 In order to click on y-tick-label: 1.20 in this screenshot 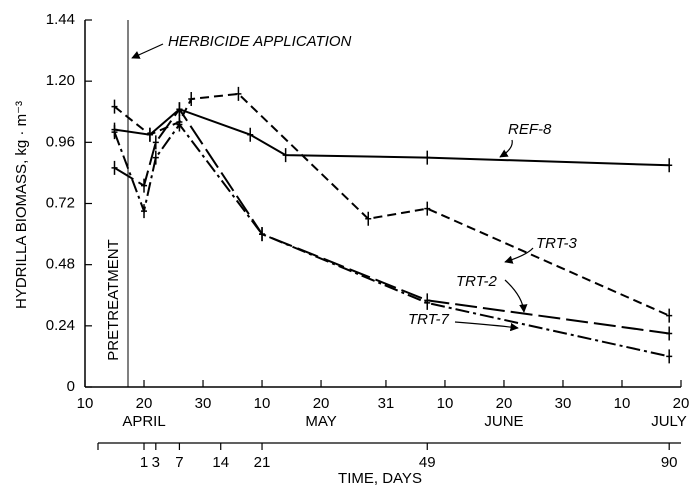, I will do `click(60, 80)`.